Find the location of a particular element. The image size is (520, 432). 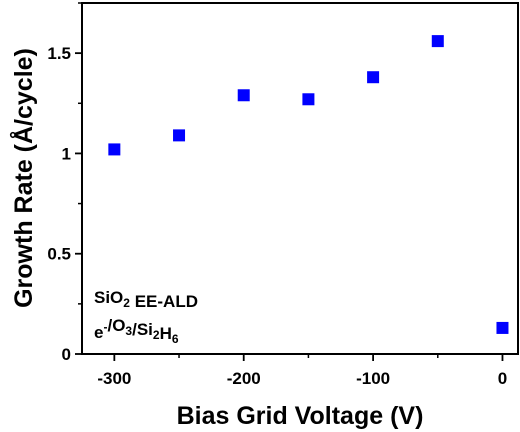

annotation-material: SiO2 EE-ALD is located at coordinates (146, 299).